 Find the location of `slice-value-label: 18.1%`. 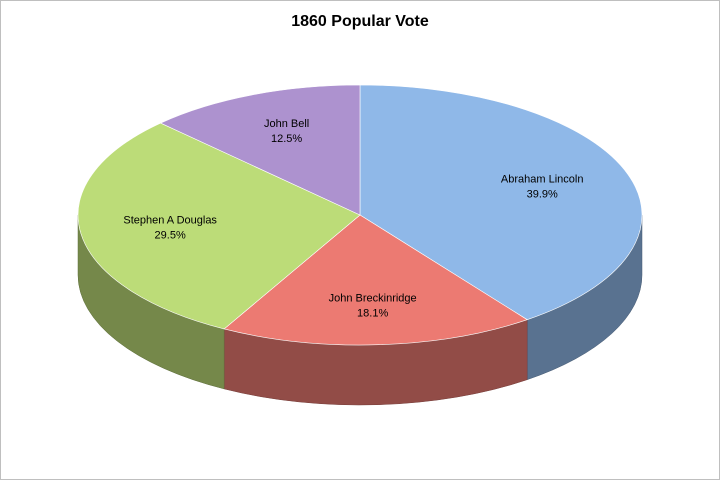

slice-value-label: 18.1% is located at coordinates (372, 314).